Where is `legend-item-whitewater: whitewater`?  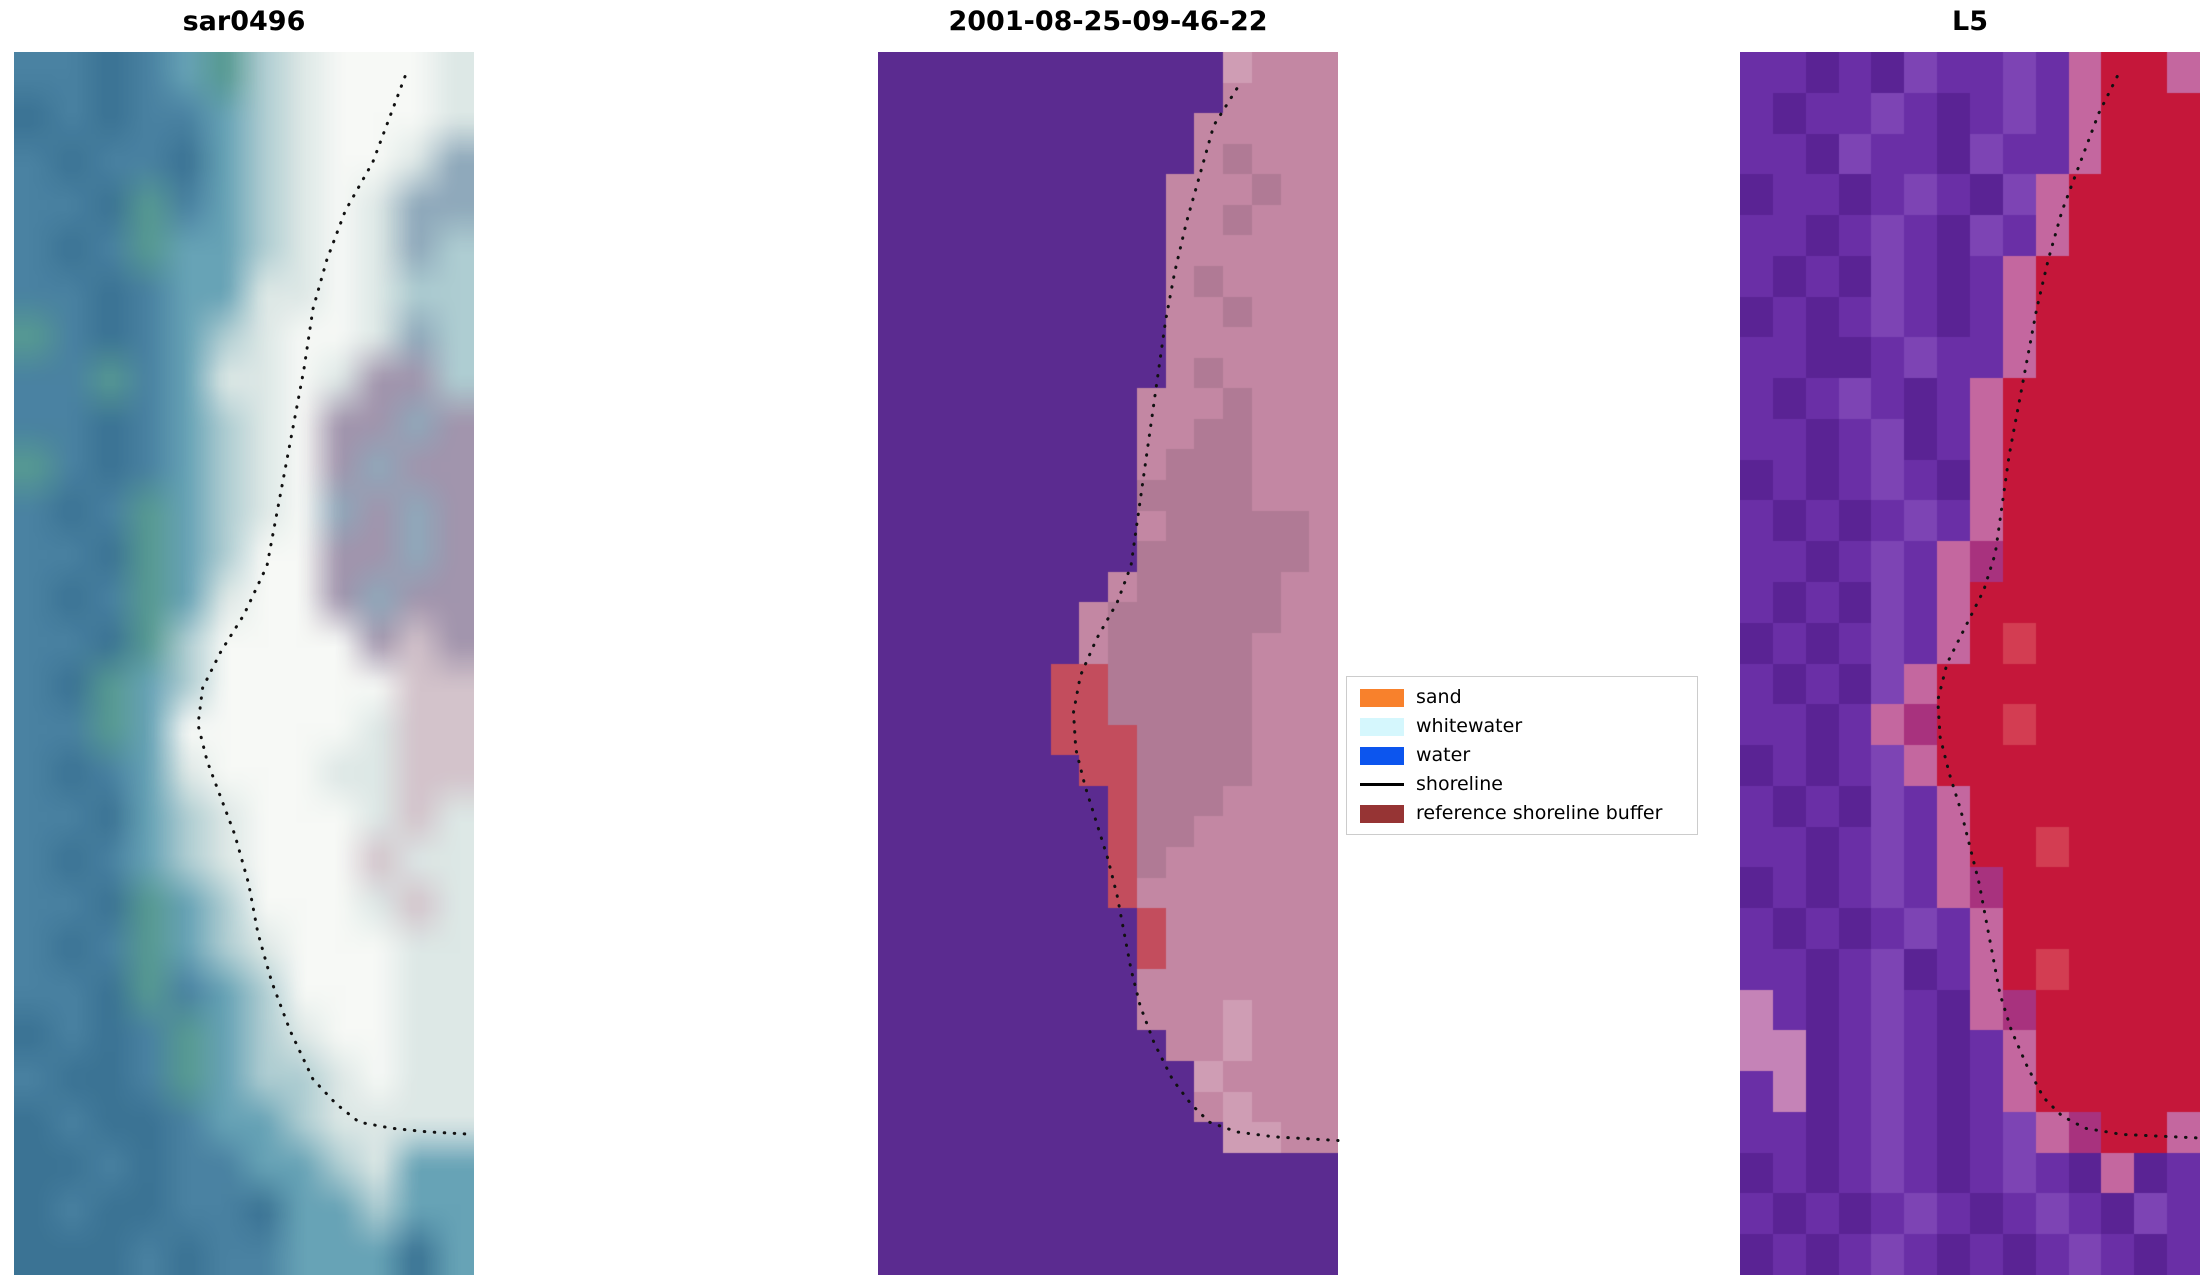
legend-item-whitewater: whitewater is located at coordinates (1522, 726).